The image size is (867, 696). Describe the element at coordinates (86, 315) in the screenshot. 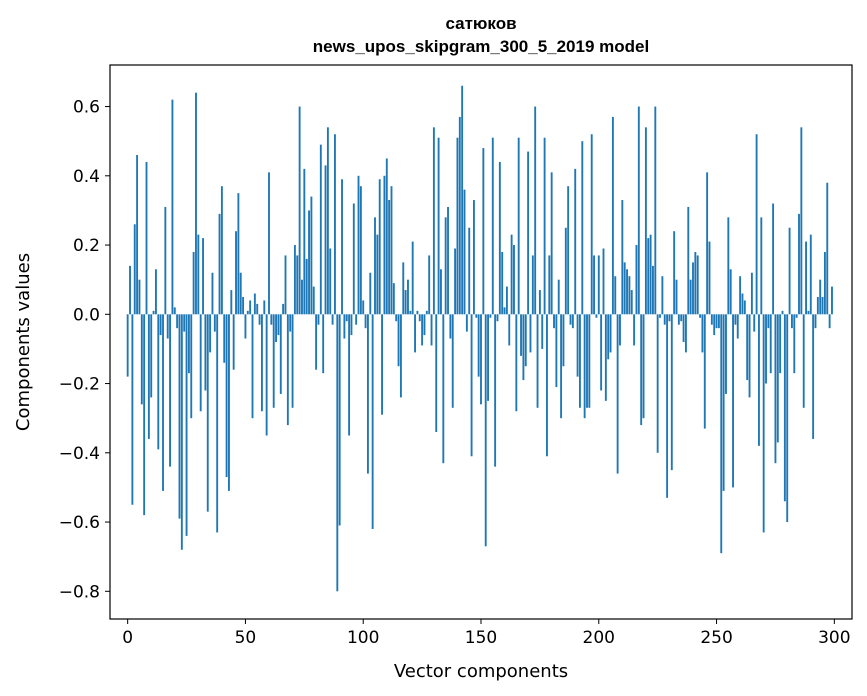

I see `y-tick-label: 0.0` at that location.